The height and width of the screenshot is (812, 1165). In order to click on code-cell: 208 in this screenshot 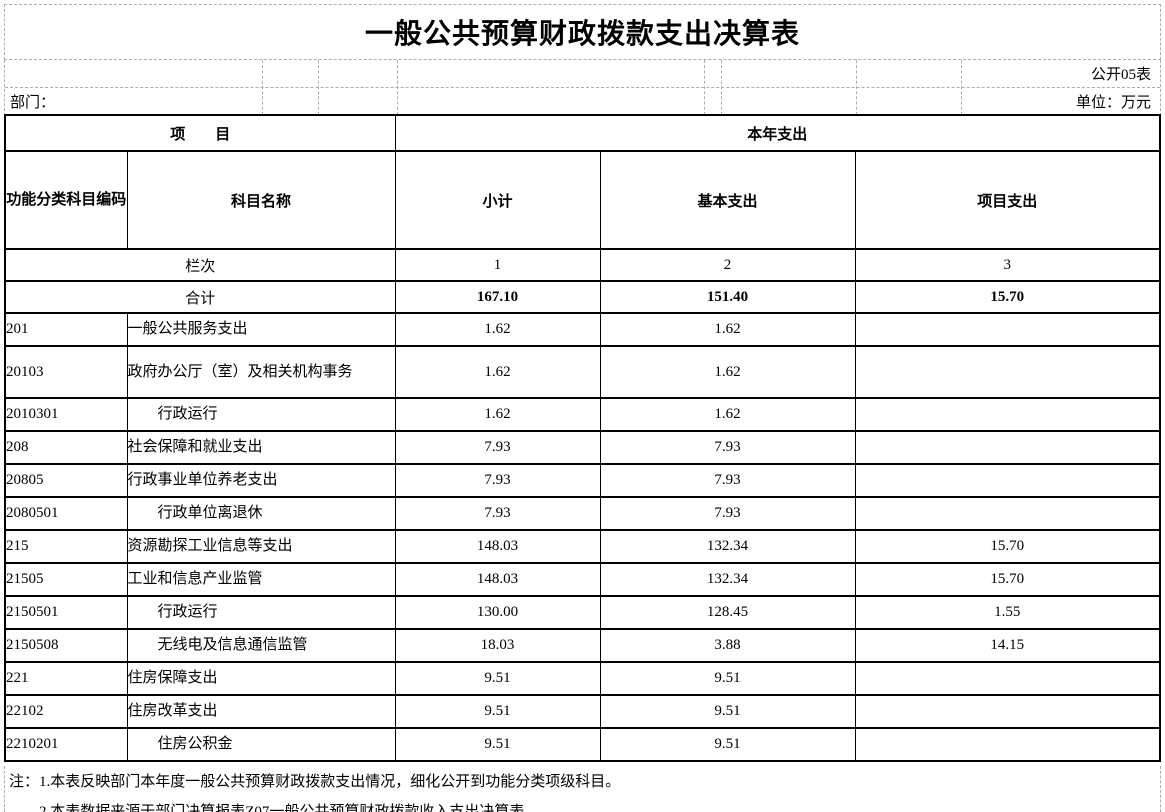, I will do `click(66, 447)`.